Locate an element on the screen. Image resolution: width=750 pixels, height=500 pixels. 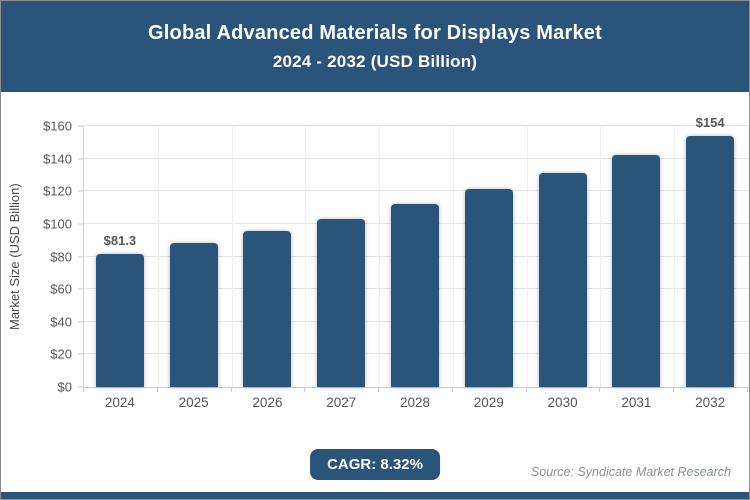
y-tick: $40 is located at coordinates (66, 321).